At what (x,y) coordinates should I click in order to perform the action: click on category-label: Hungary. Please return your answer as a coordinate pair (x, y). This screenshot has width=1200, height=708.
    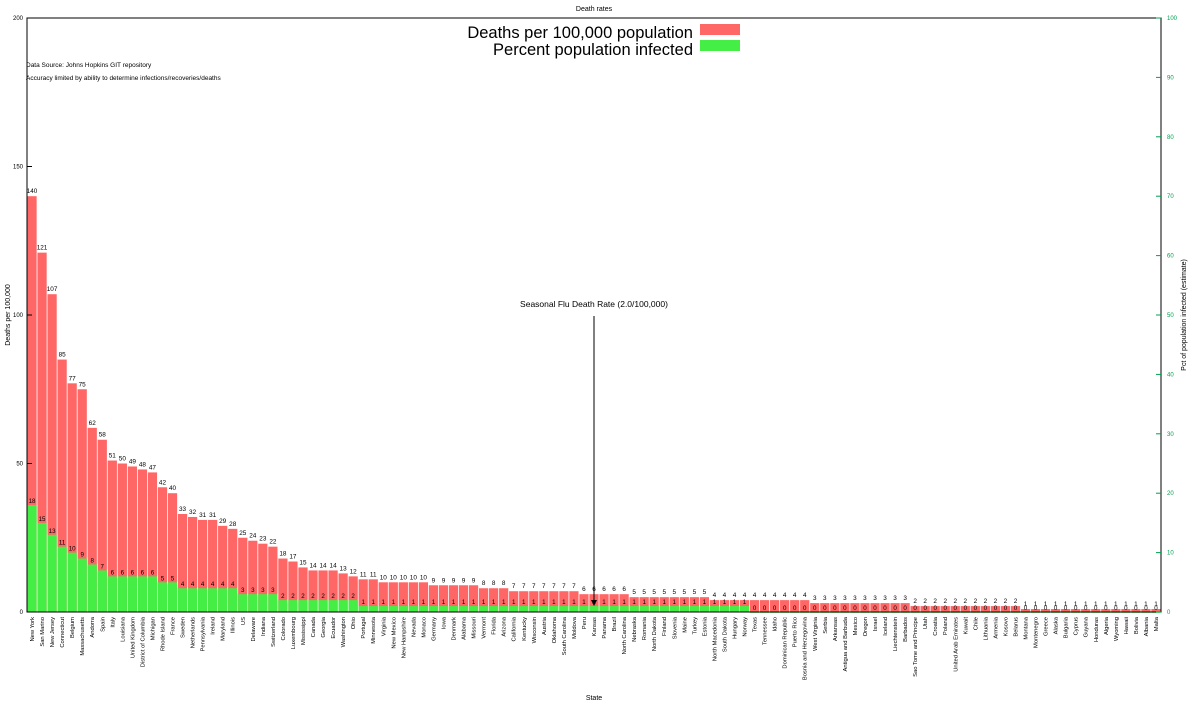
    Looking at the image, I should click on (735, 628).